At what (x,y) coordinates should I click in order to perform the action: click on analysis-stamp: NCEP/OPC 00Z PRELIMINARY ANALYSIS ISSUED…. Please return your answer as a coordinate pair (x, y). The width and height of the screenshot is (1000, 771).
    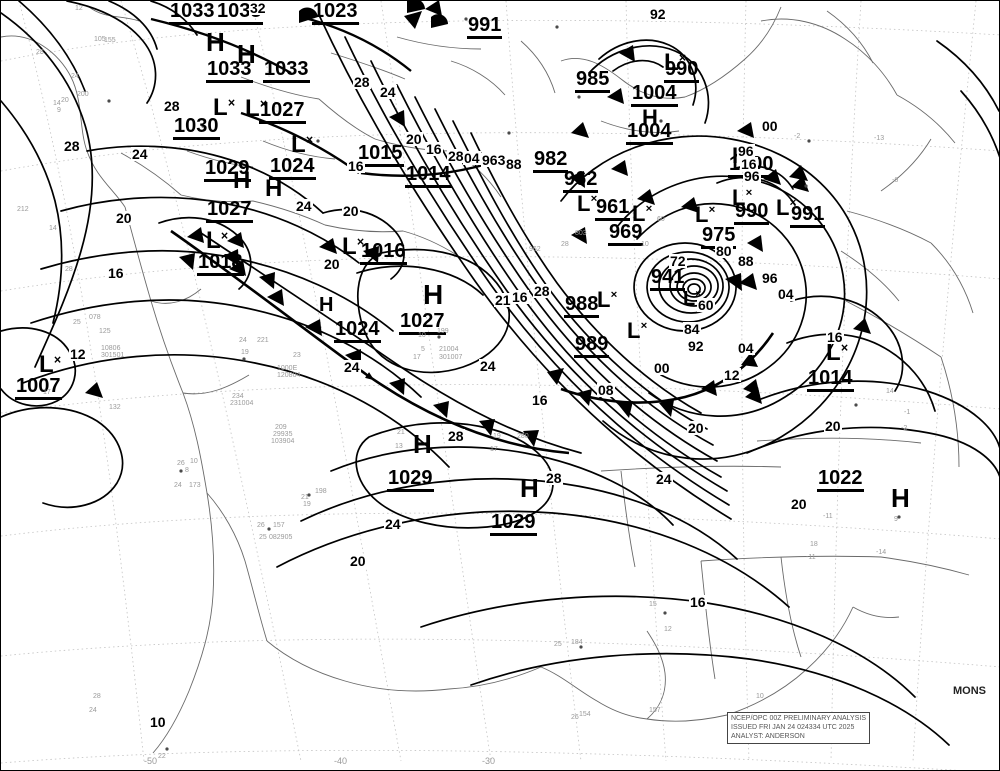
    Looking at the image, I should click on (798, 728).